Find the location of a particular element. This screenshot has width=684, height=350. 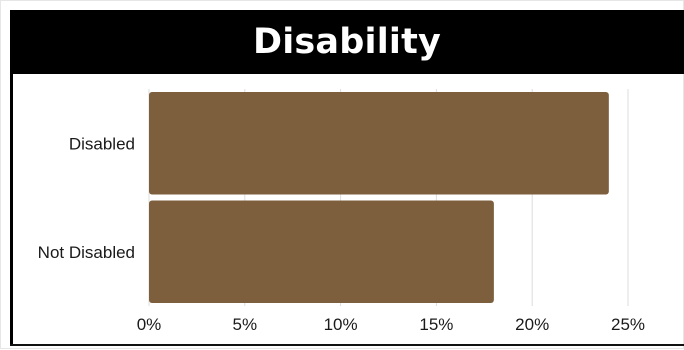

x-tick-labels: 0% 5% 10% 15% 20% 25% is located at coordinates (391, 324).